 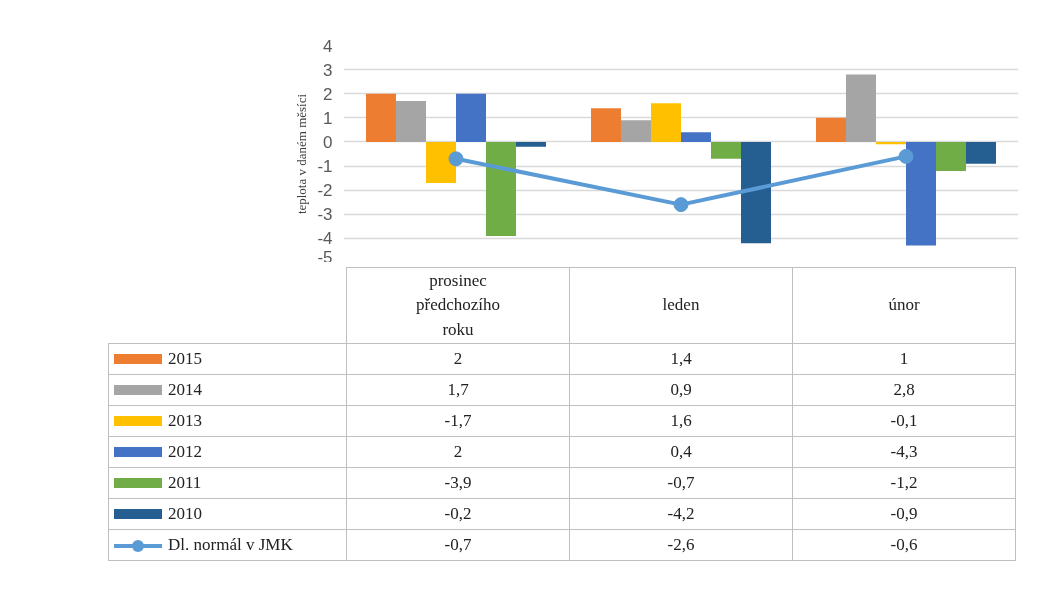 What do you see at coordinates (904, 305) in the screenshot?
I see `x-tick-label: únor` at bounding box center [904, 305].